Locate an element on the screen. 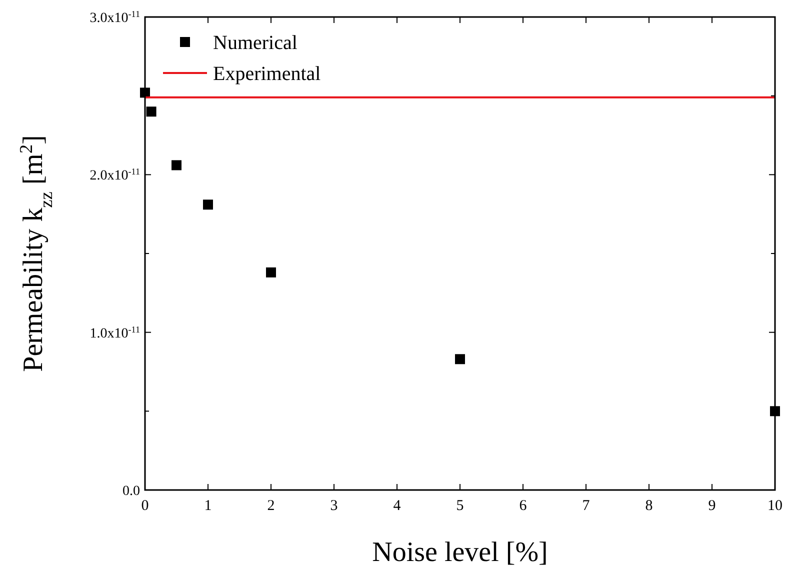  x-tick-label: 10 is located at coordinates (775, 506).